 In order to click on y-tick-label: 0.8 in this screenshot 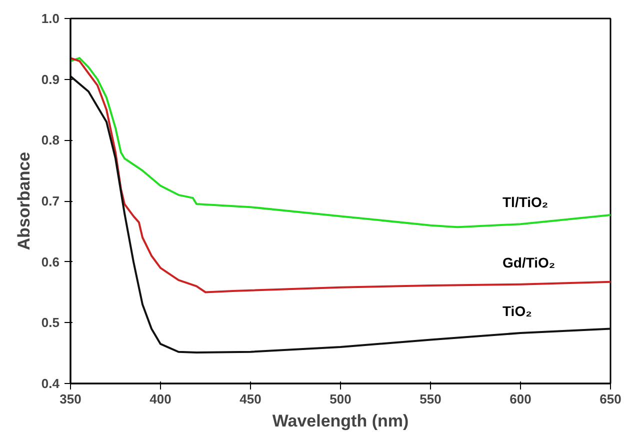, I will do `click(50, 140)`.